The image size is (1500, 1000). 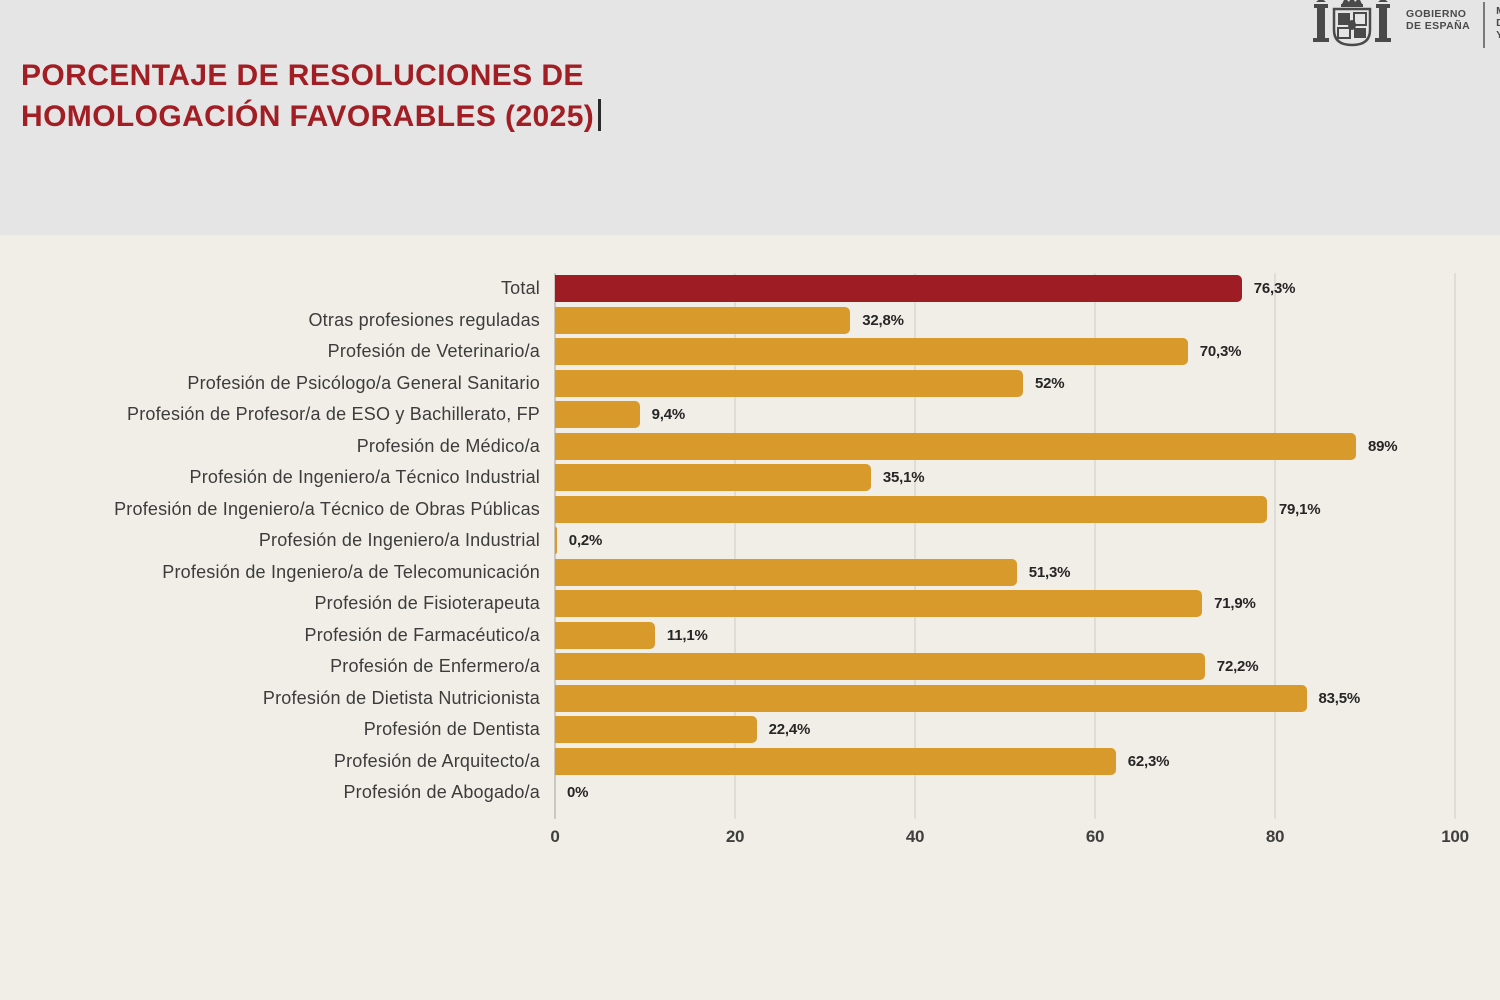 What do you see at coordinates (750, 793) in the screenshot?
I see `chart-row: Profesión de Abogado/a 0%` at bounding box center [750, 793].